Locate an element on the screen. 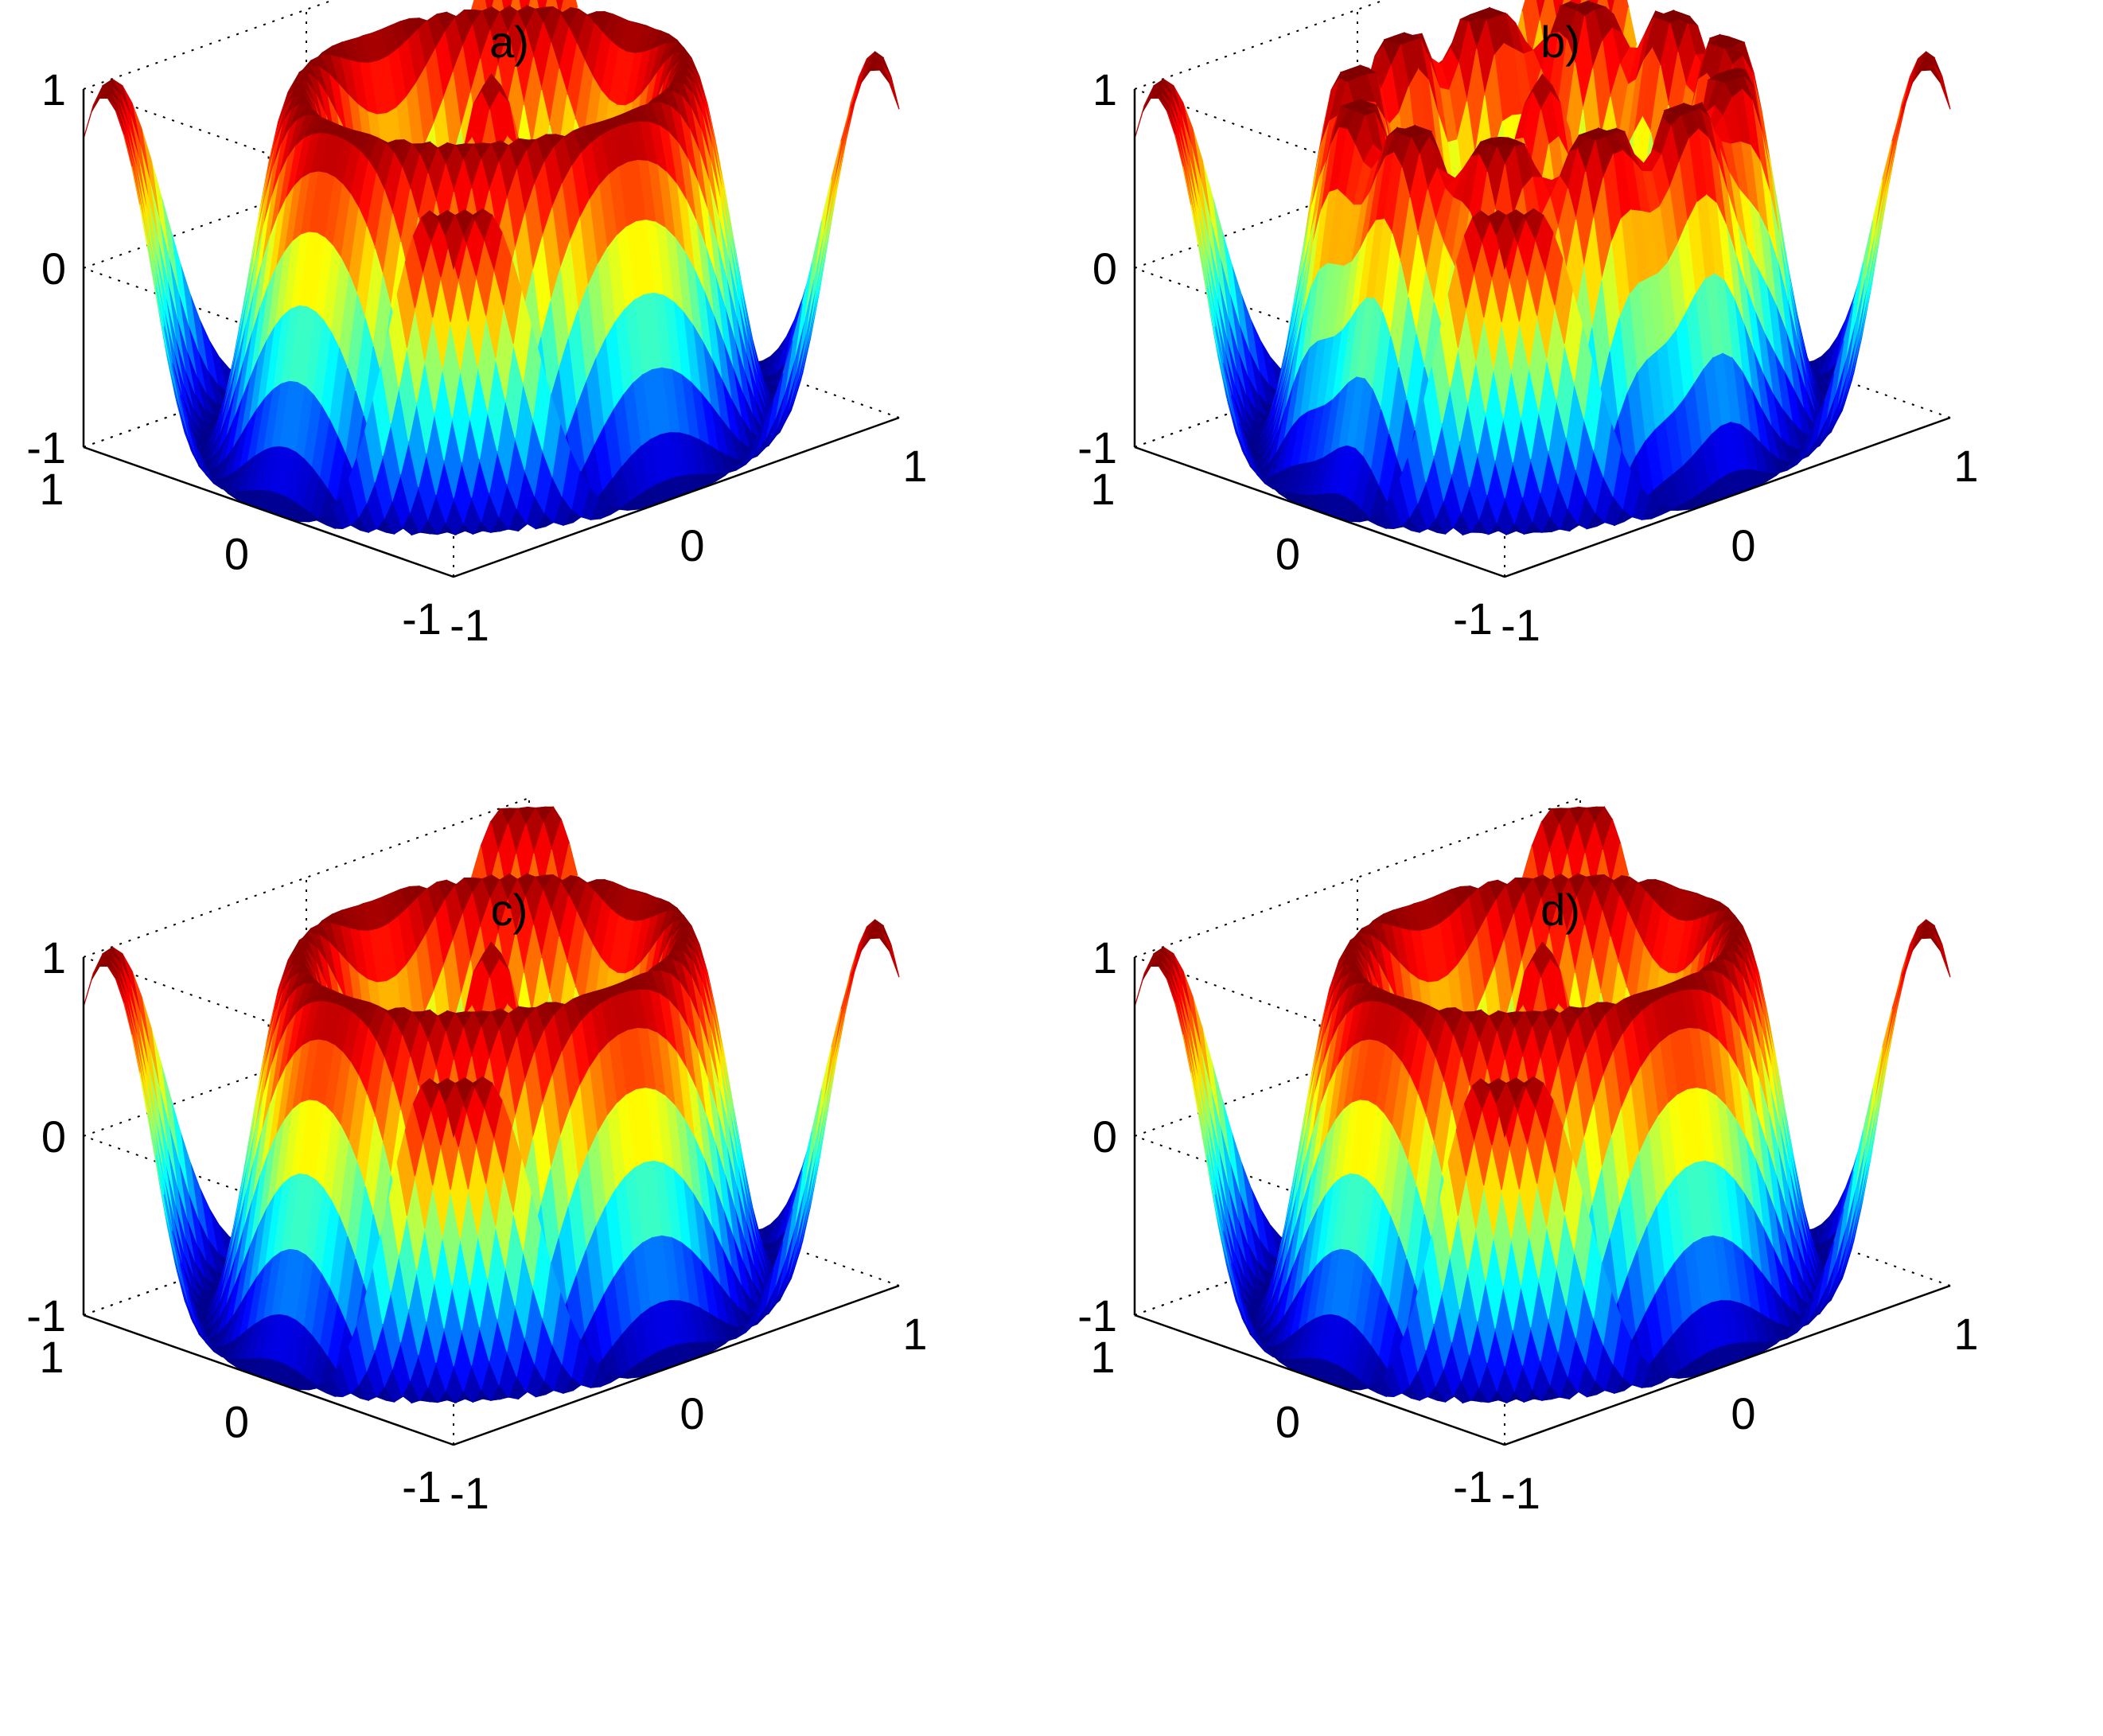 Image resolution: width=2103 pixels, height=1736 pixels. subplot-title: b) is located at coordinates (1560, 42).